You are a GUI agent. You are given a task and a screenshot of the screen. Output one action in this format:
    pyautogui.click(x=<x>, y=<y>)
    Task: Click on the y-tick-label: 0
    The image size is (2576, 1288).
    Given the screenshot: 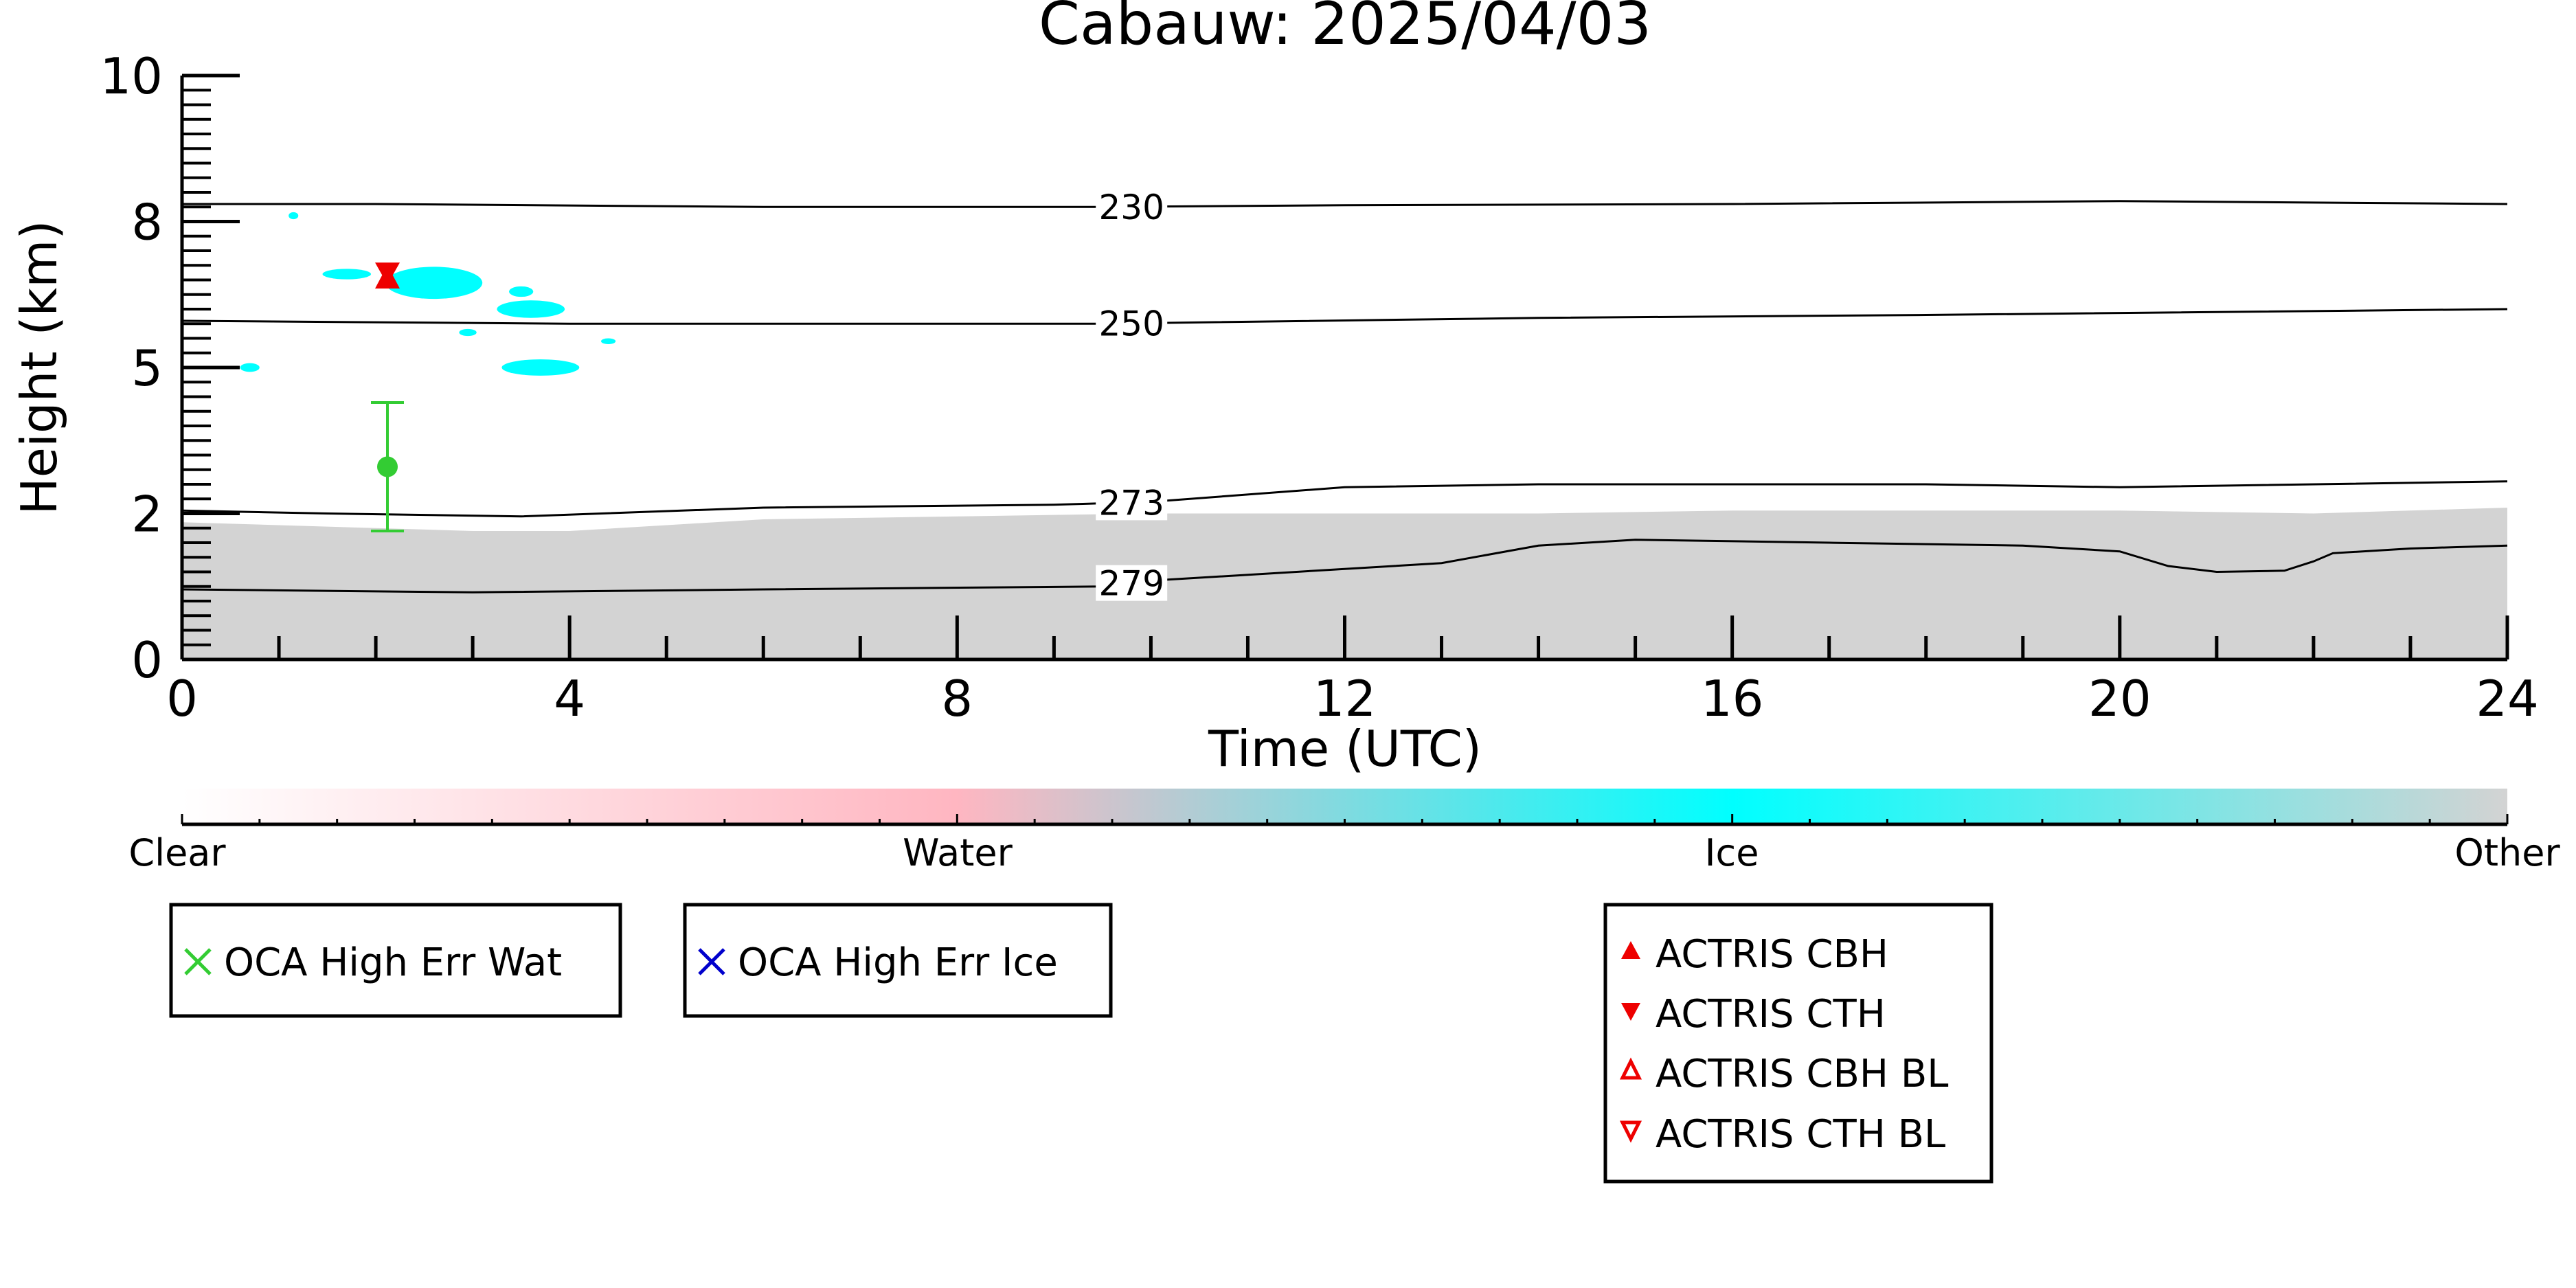 What is the action you would take?
    pyautogui.click(x=147, y=660)
    